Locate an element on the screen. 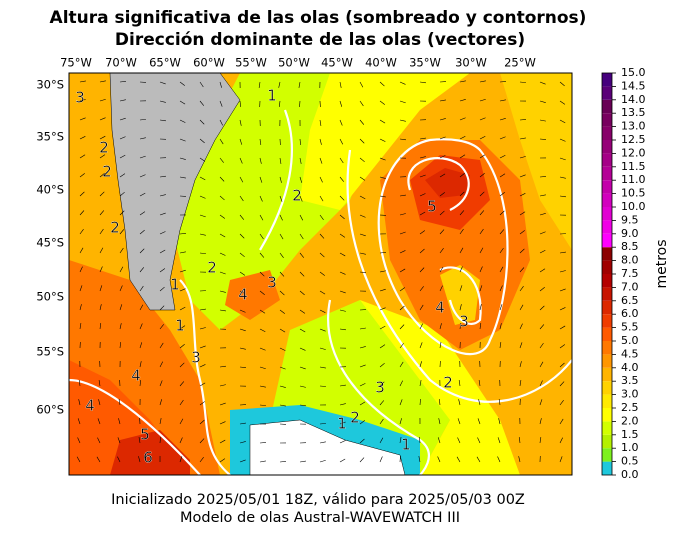  lon-label: 75°W is located at coordinates (76, 63).